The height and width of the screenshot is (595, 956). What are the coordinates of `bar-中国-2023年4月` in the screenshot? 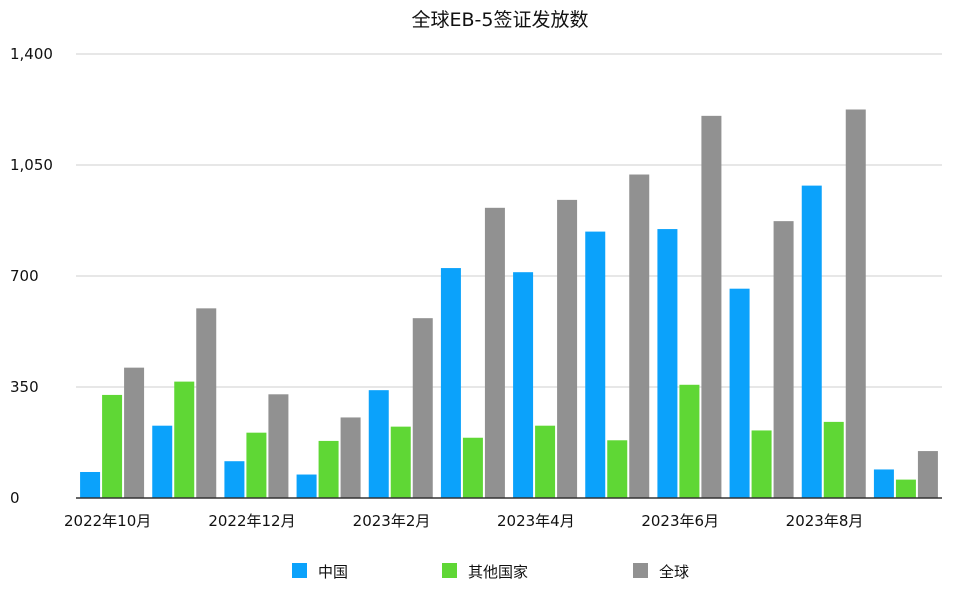 It's located at (523, 385).